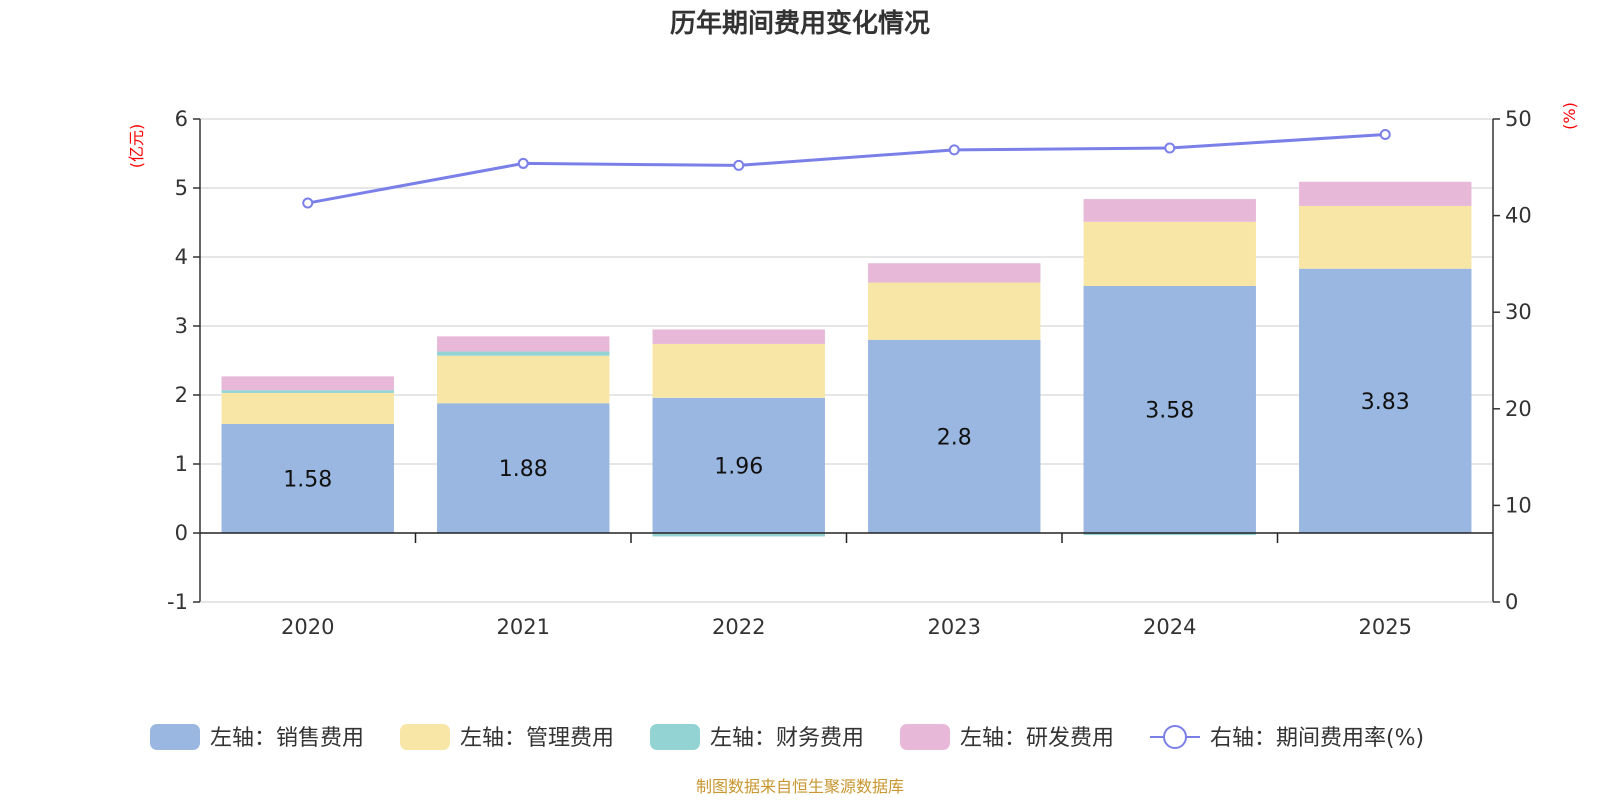 The image size is (1600, 800). I want to click on legend-circle-swatch, so click(1175, 737).